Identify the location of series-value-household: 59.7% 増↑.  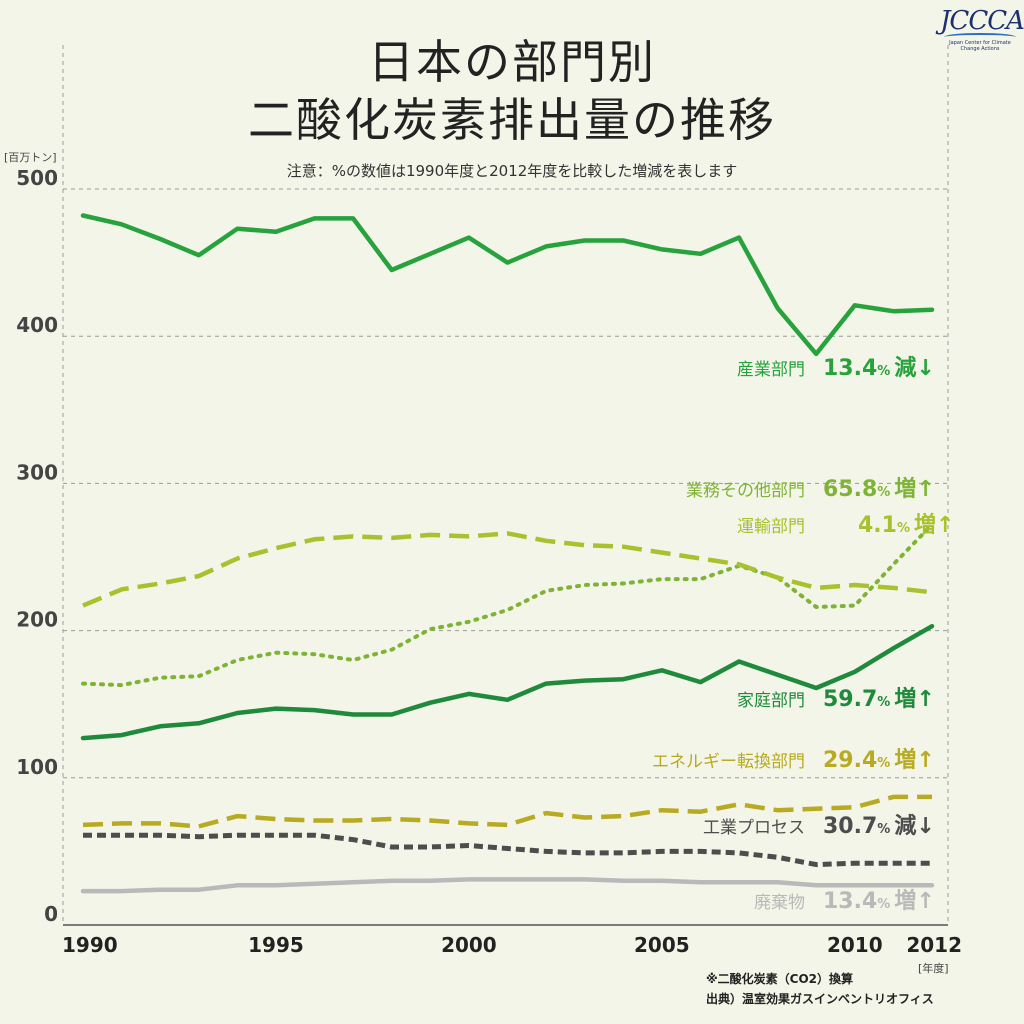
(879, 699).